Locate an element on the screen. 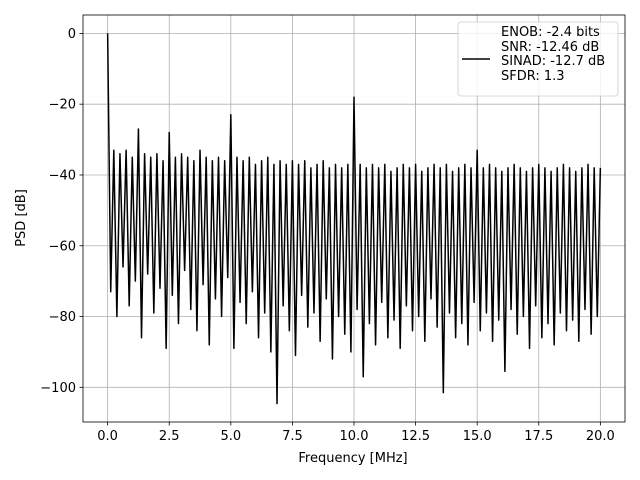  y-tick-label: −40 is located at coordinates (62, 175).